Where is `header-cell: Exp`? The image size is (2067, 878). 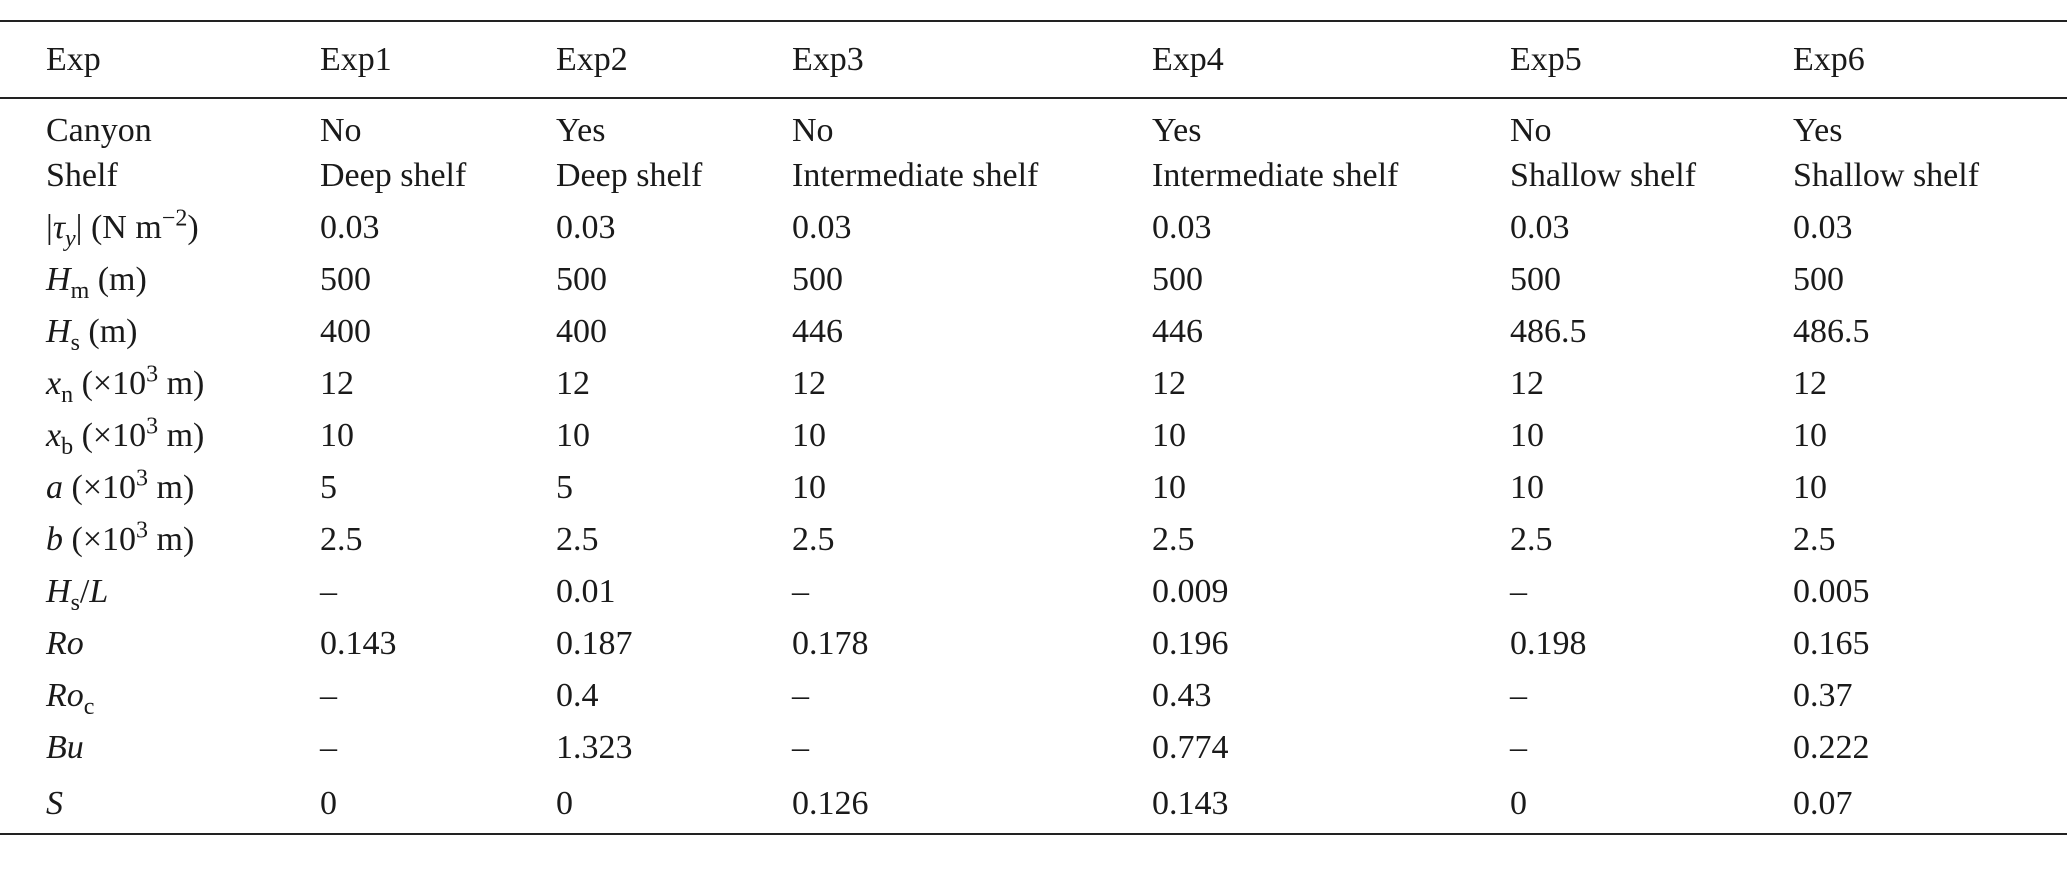
header-cell: Exp is located at coordinates (73, 59).